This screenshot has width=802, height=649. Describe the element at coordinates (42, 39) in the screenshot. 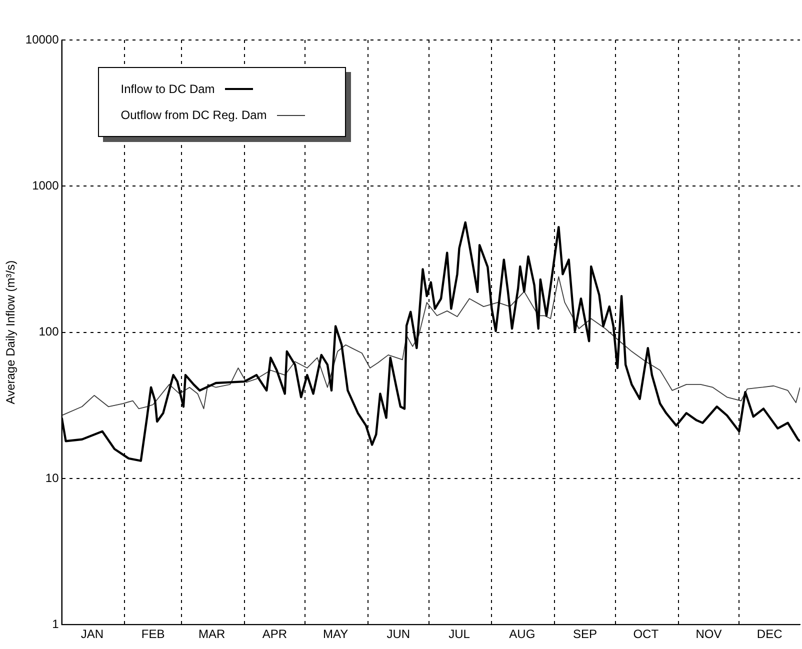

I see `y-tick-label: 10000` at that location.